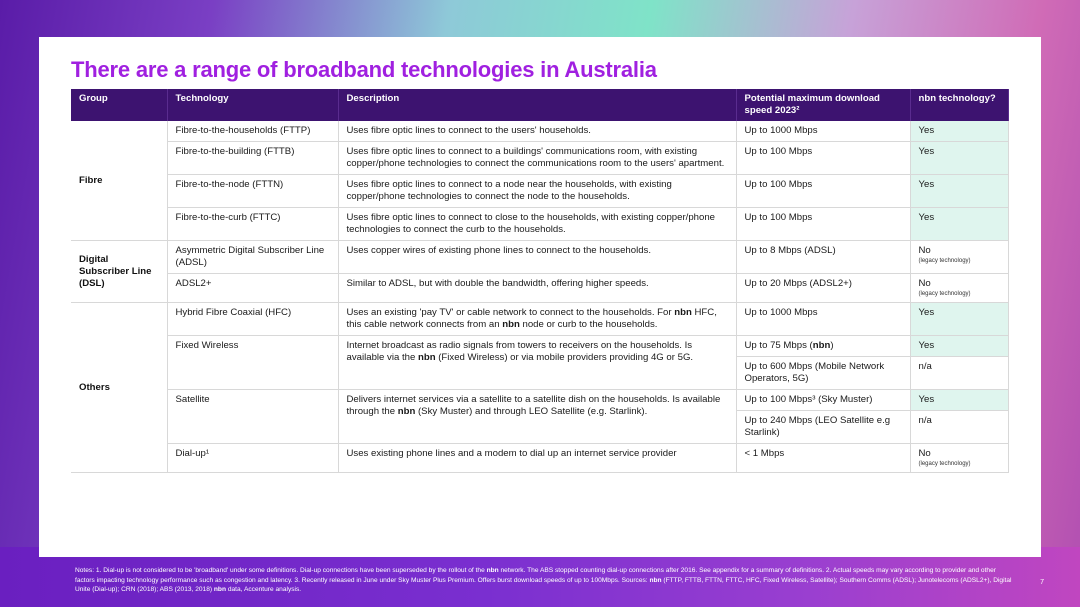 The width and height of the screenshot is (1080, 607). I want to click on background-band, so click(540, 577).